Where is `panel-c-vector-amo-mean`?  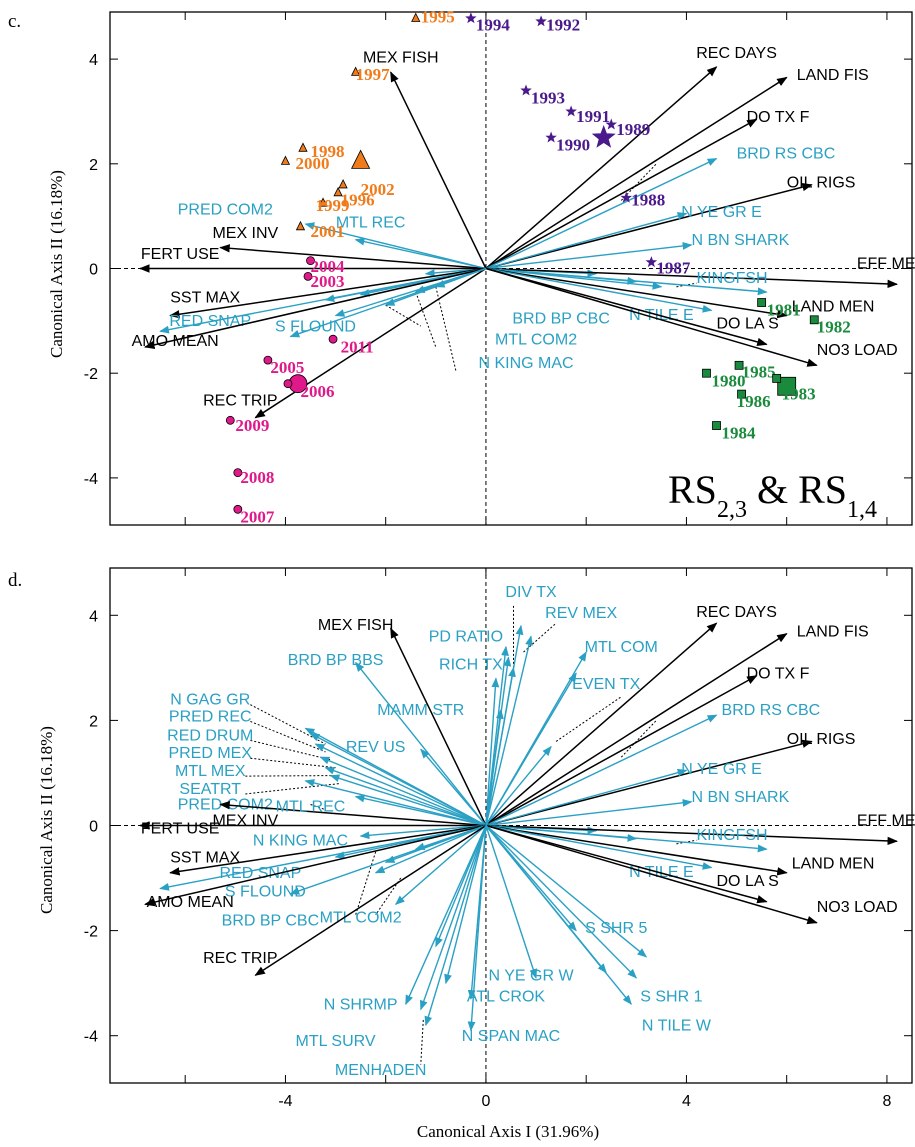 panel-c-vector-amo-mean is located at coordinates (315, 308).